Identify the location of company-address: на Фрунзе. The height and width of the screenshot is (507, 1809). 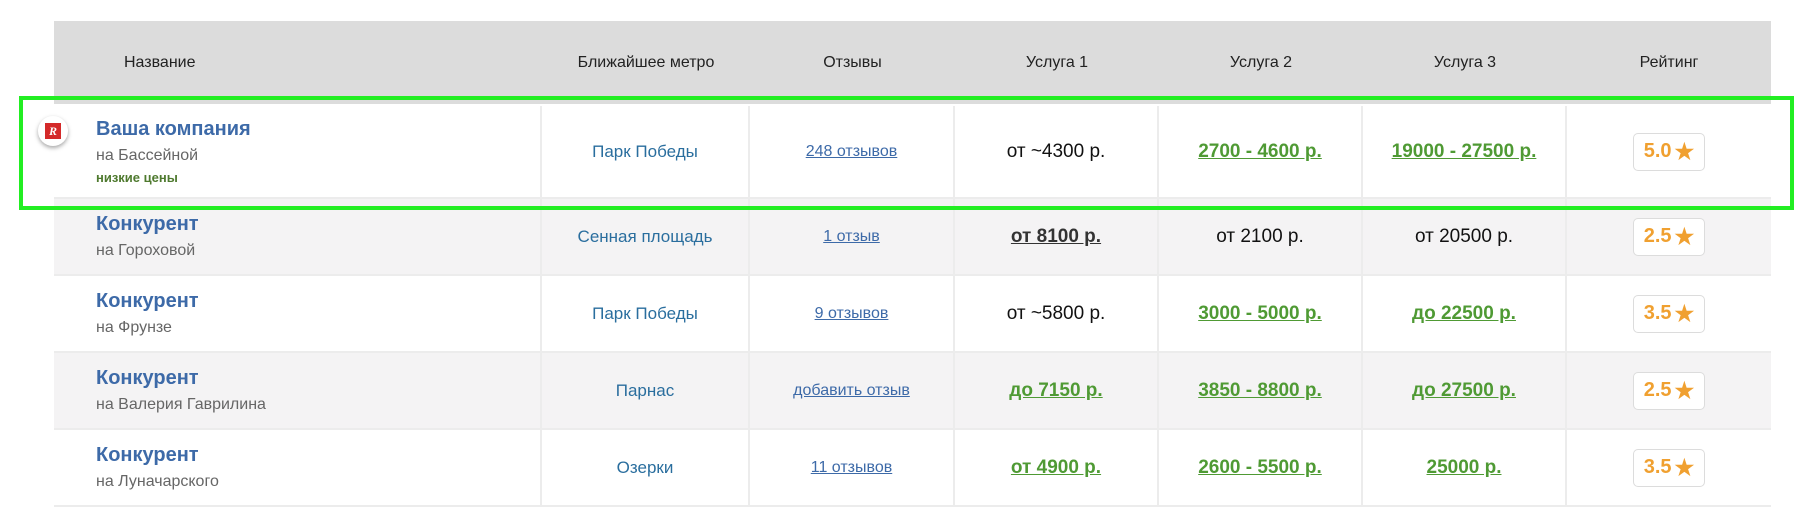
(134, 327).